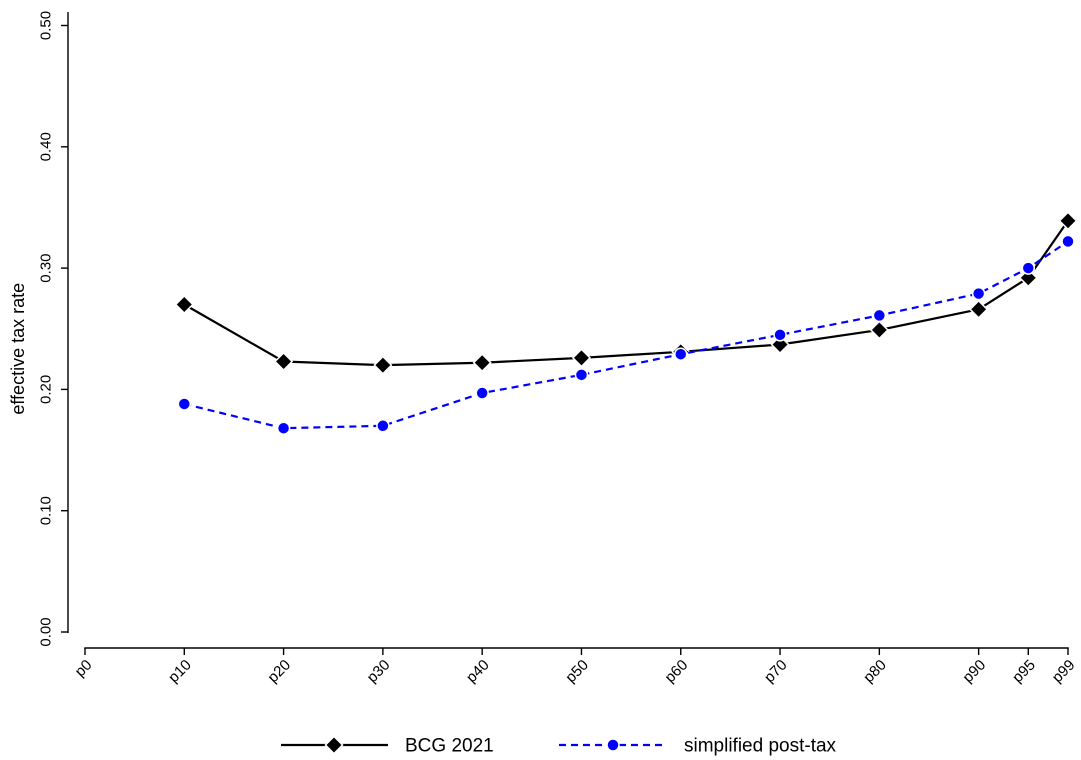  I want to click on x-tick-label: p0, so click(84, 669).